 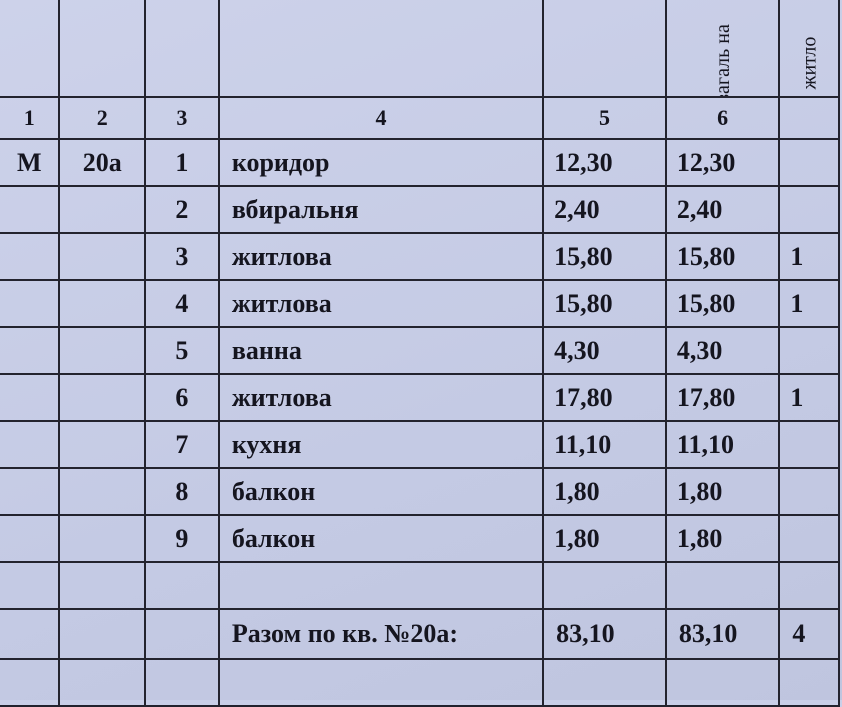 What do you see at coordinates (30, 118) in the screenshot?
I see `col-num: 1` at bounding box center [30, 118].